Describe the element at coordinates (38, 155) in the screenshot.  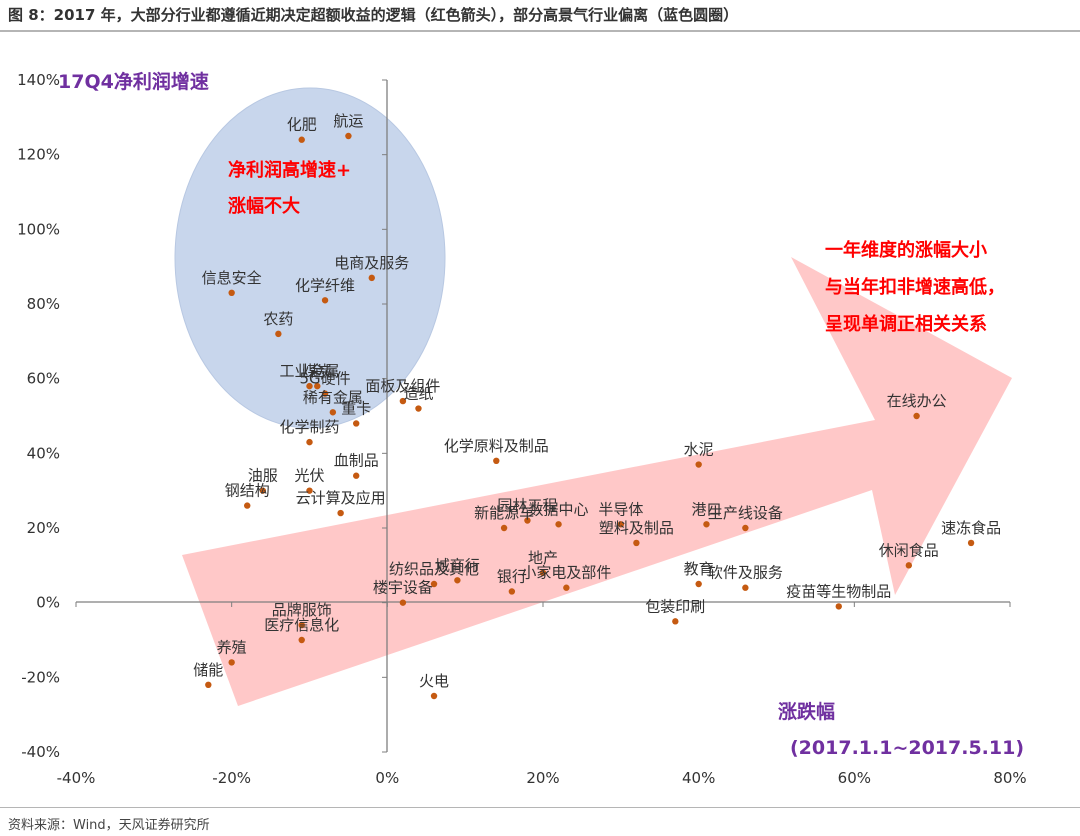
I see `y-tick-label: 120%` at that location.